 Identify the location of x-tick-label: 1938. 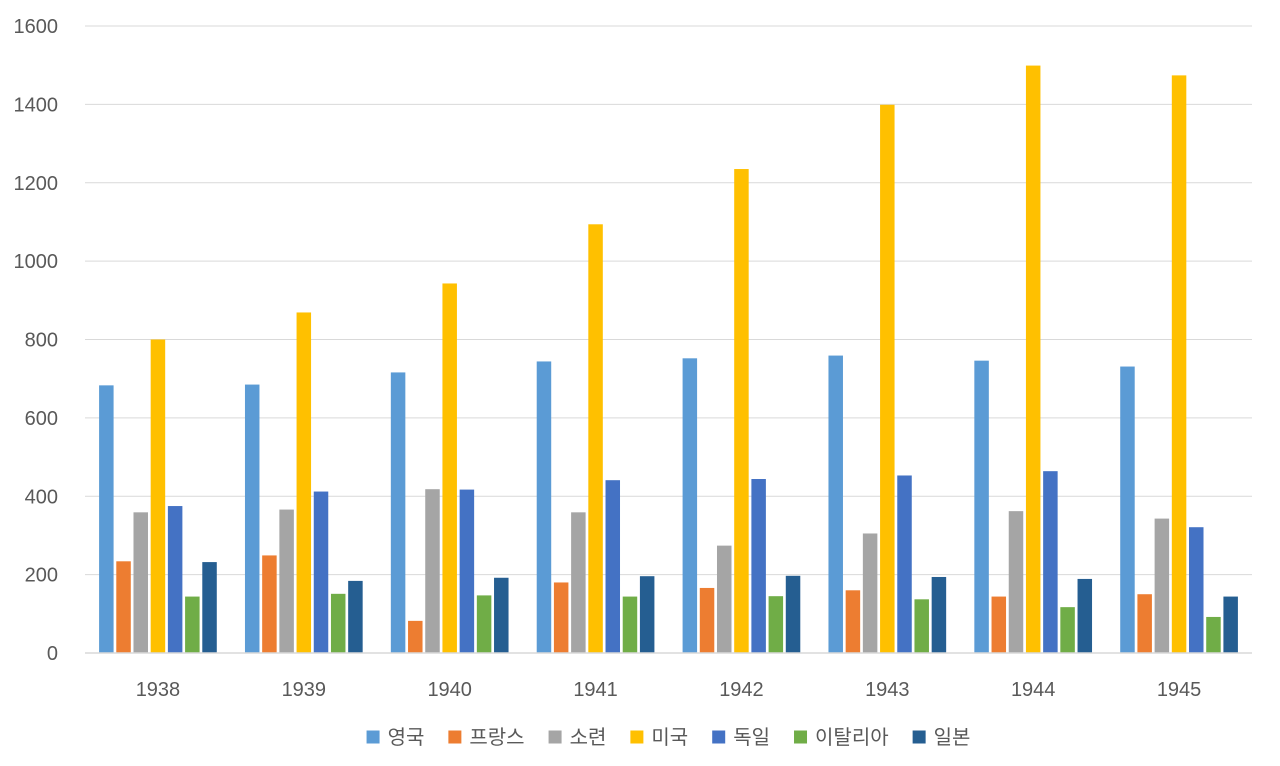
(158, 690).